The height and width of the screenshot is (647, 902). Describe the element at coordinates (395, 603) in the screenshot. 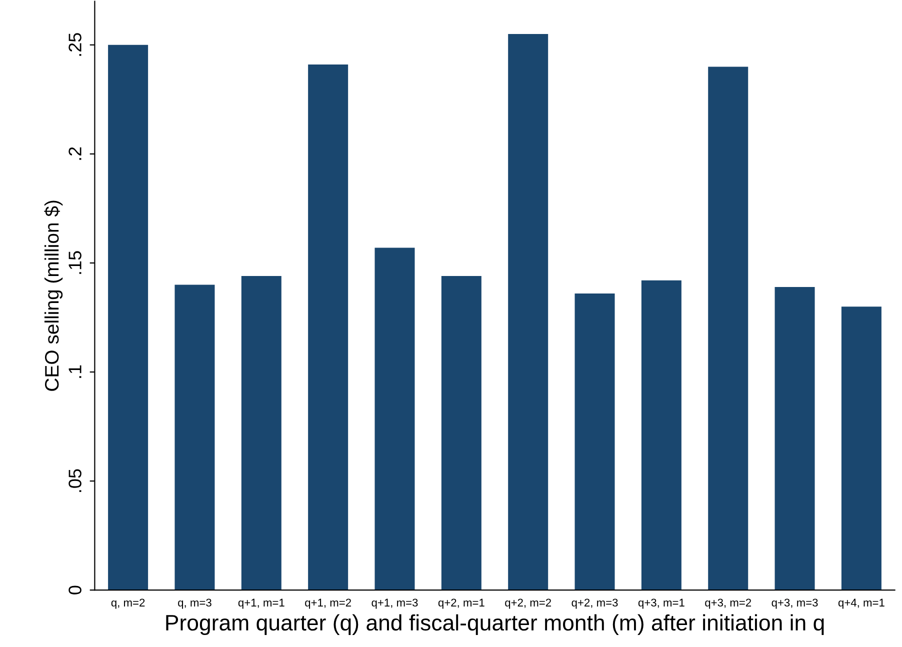

I see `x-tick-label: q+1, m=3` at that location.